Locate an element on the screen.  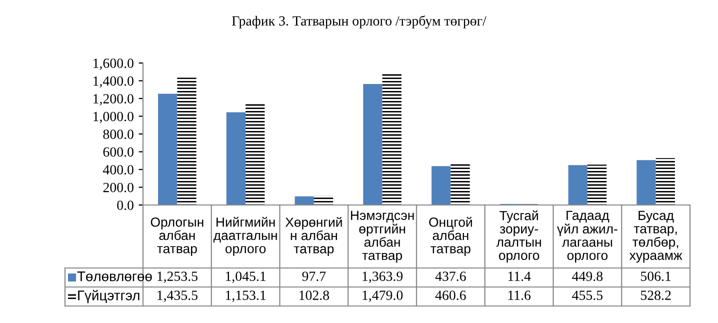
data-label: 455.5 is located at coordinates (587, 295).